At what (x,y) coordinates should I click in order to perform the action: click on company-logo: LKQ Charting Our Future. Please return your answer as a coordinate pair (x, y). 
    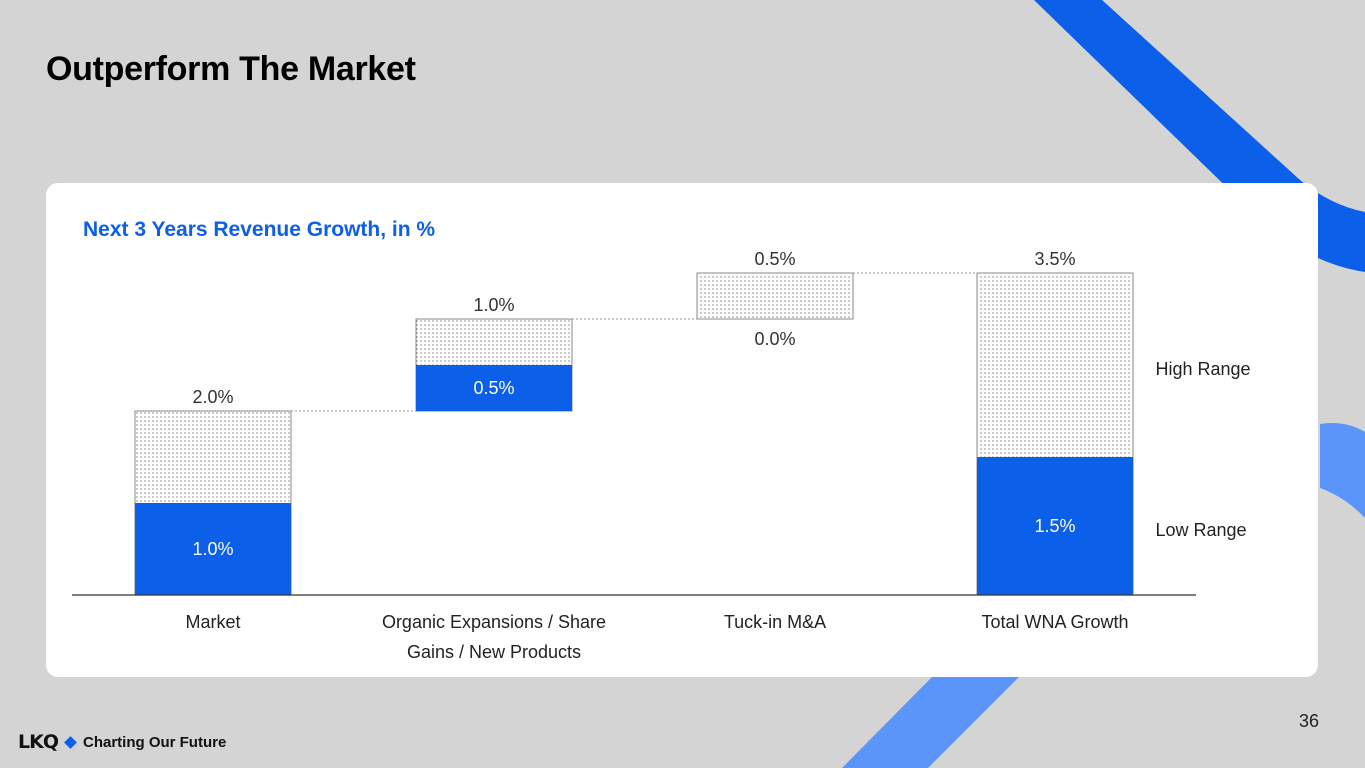
    Looking at the image, I should click on (122, 742).